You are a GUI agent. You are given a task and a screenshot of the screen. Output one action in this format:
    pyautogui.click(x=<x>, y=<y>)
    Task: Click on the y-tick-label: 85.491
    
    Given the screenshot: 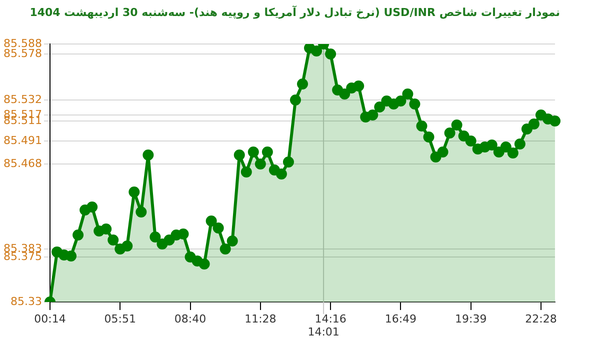 What is the action you would take?
    pyautogui.click(x=23, y=140)
    